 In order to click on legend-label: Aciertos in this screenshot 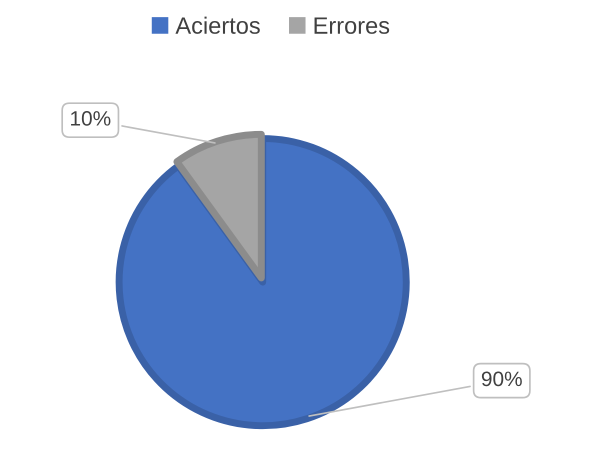, I will do `click(217, 25)`.